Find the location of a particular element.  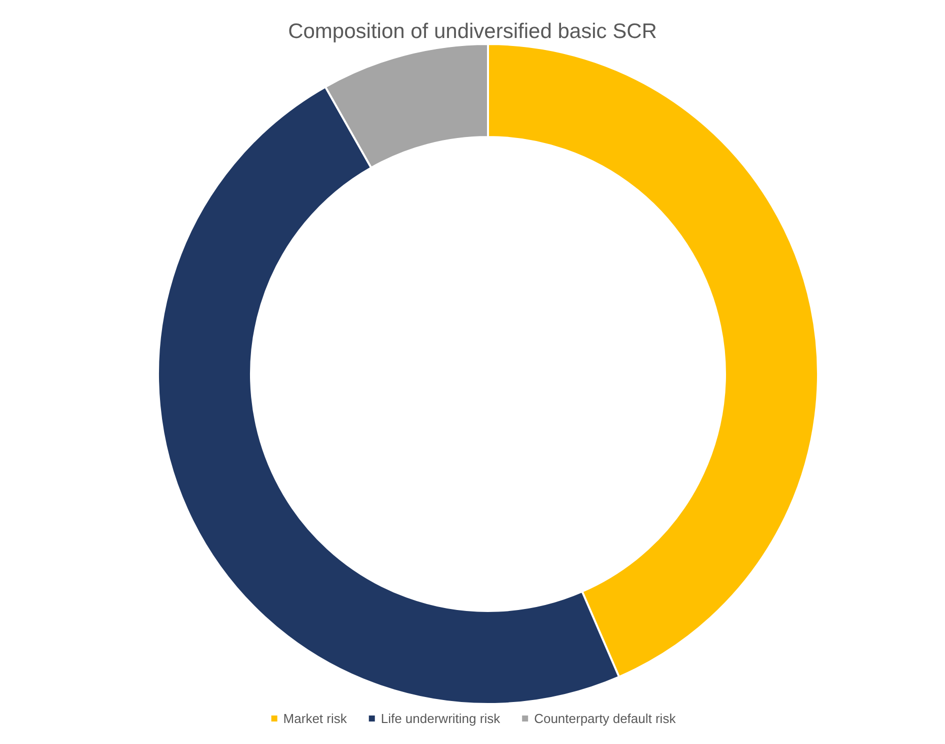

legend-label: Counterparty default risk is located at coordinates (605, 718).